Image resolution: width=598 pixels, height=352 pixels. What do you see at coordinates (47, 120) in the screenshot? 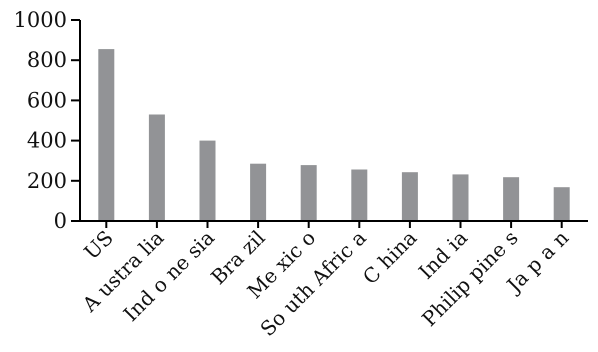
I see `y-axis-ticks: 0 200 400 600 800 1000` at bounding box center [47, 120].